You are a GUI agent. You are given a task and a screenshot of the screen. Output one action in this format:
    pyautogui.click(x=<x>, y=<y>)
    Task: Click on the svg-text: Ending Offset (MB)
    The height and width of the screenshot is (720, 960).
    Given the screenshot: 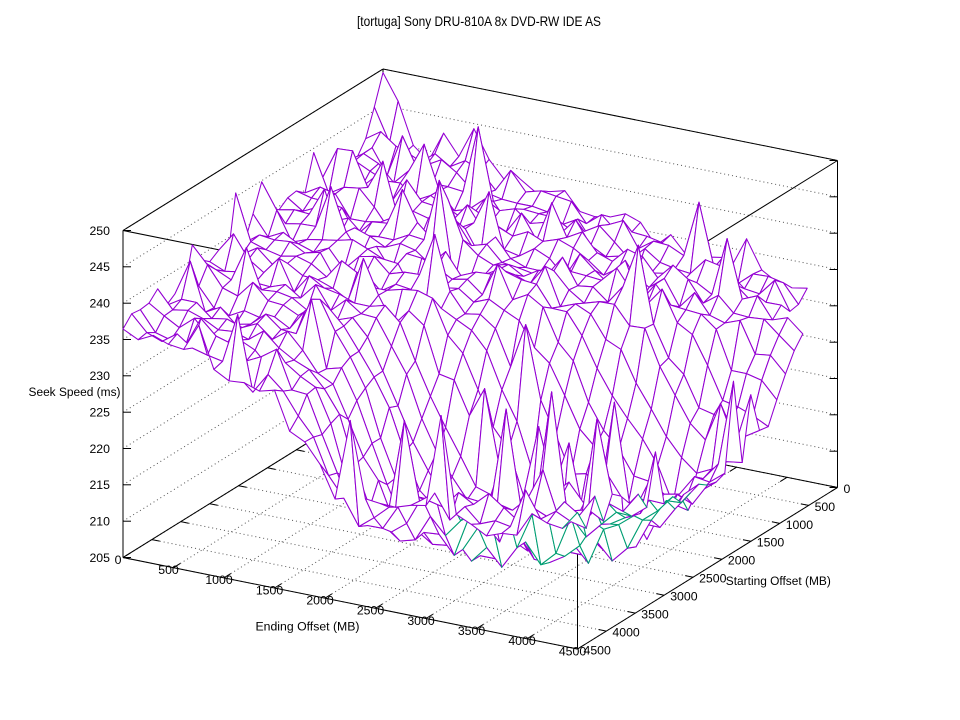 What is the action you would take?
    pyautogui.click(x=308, y=626)
    